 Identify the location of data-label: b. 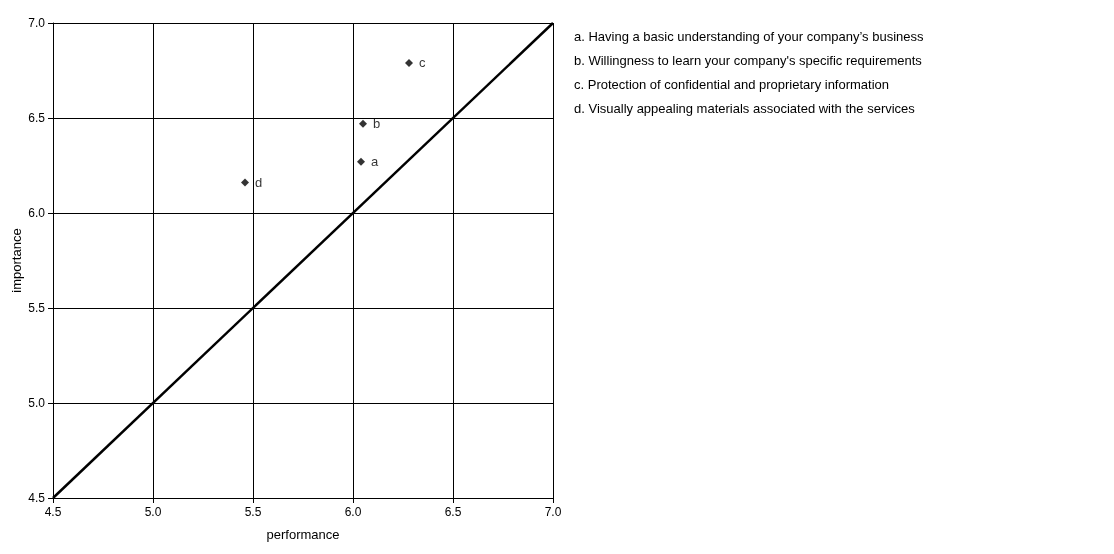
(377, 124).